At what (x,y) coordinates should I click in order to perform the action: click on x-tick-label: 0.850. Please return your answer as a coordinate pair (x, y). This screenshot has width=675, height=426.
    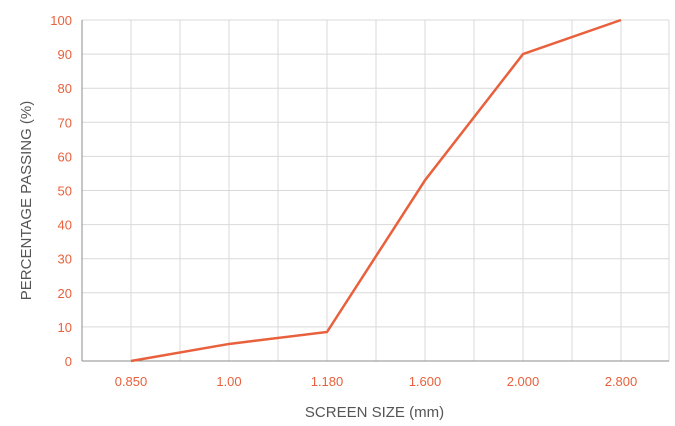
    Looking at the image, I should click on (131, 381).